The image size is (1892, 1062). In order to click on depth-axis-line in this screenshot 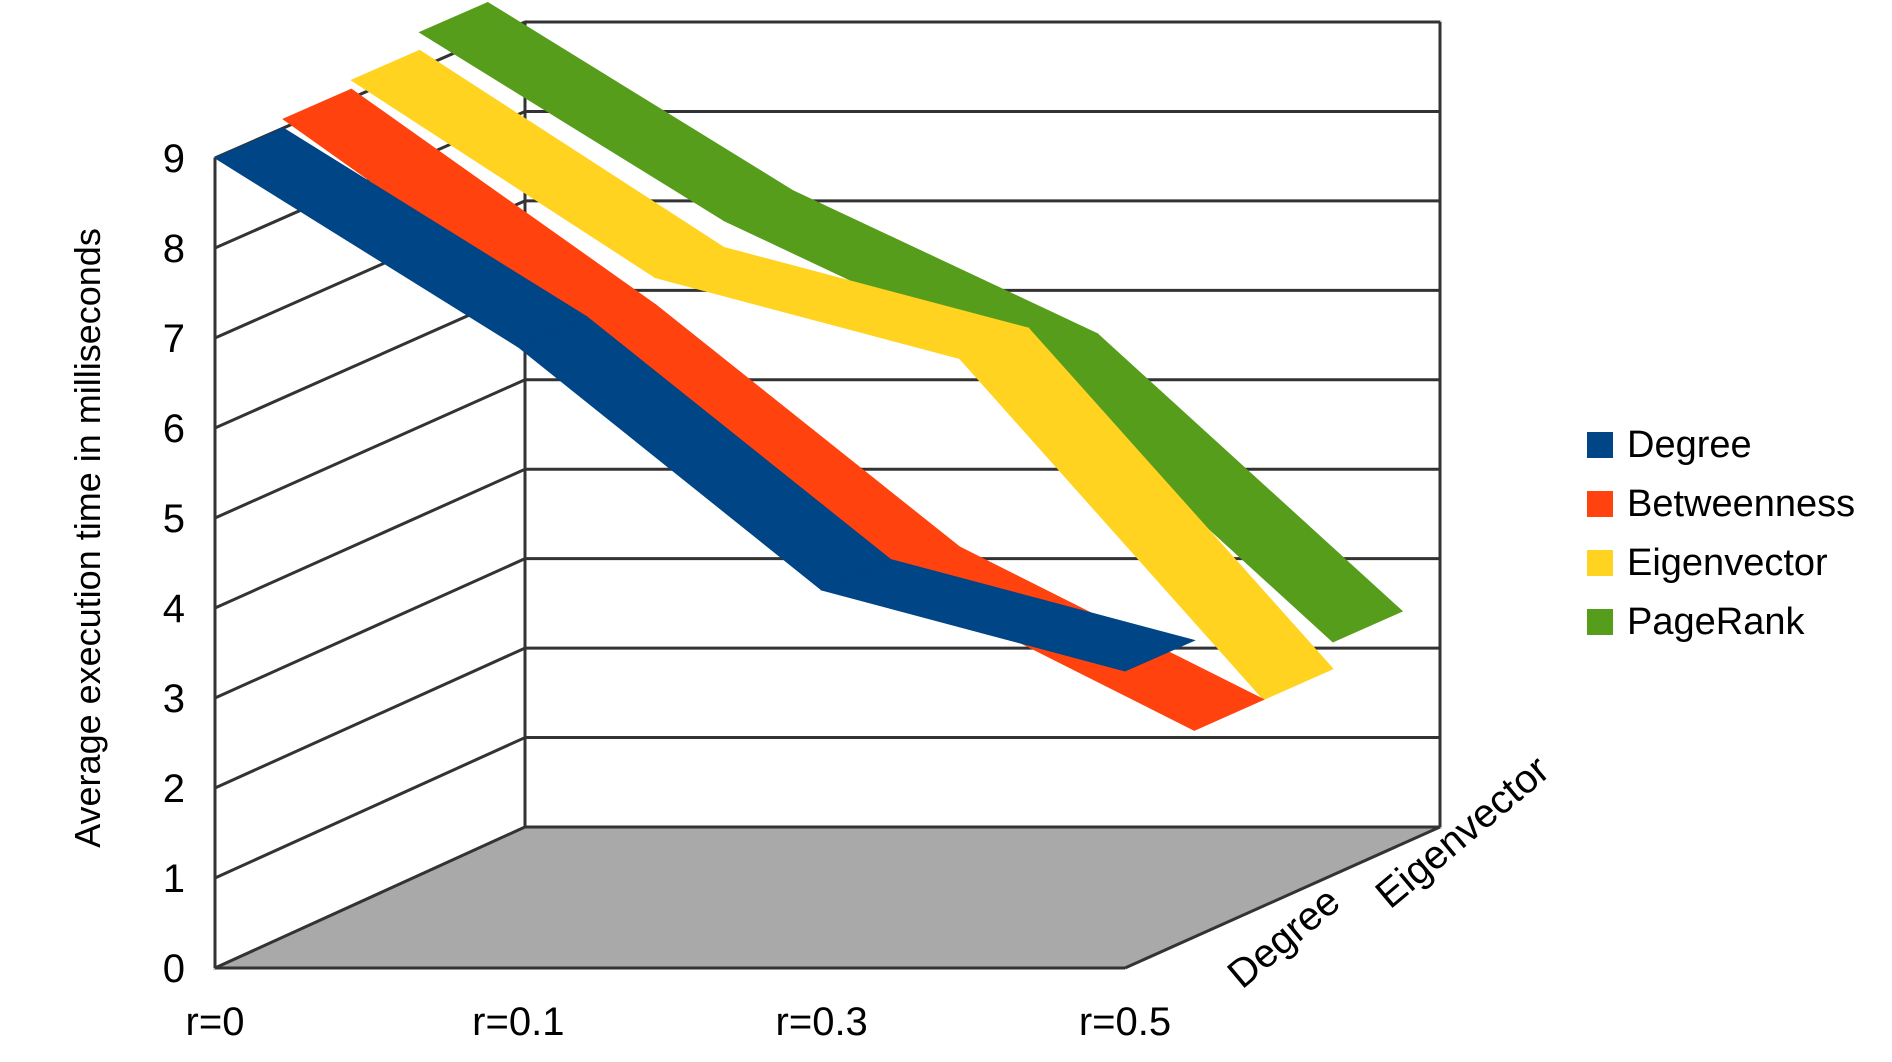, I will do `click(1282, 897)`.